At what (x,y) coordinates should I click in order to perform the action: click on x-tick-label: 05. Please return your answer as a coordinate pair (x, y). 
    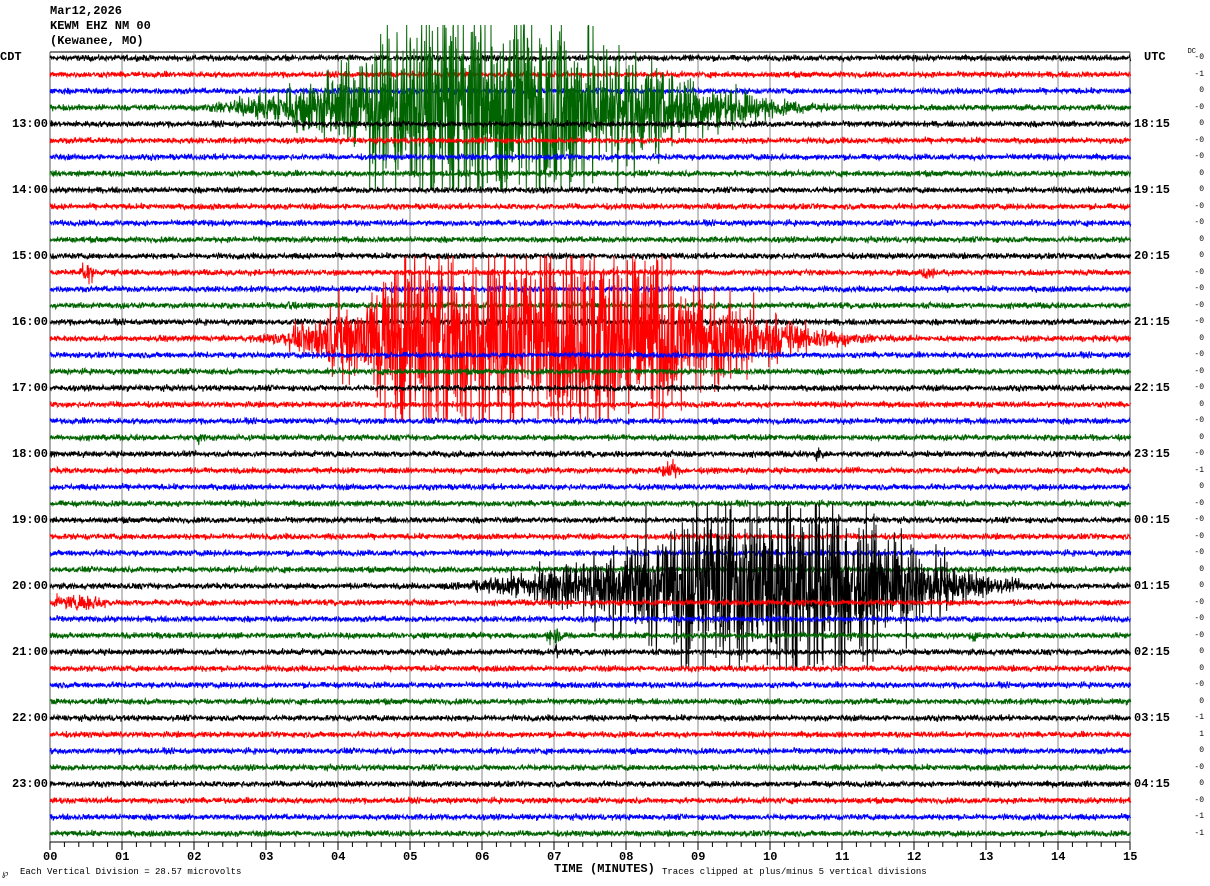
    Looking at the image, I should click on (410, 857).